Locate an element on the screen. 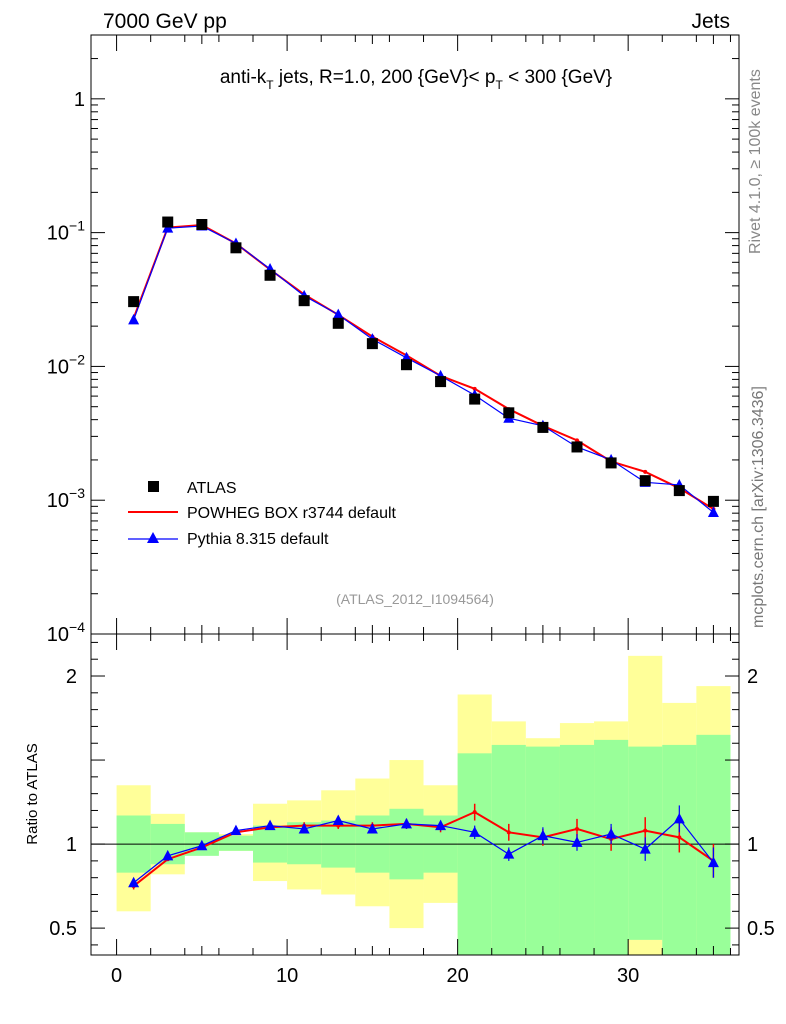  xtick-label: 0 is located at coordinates (116, 976).